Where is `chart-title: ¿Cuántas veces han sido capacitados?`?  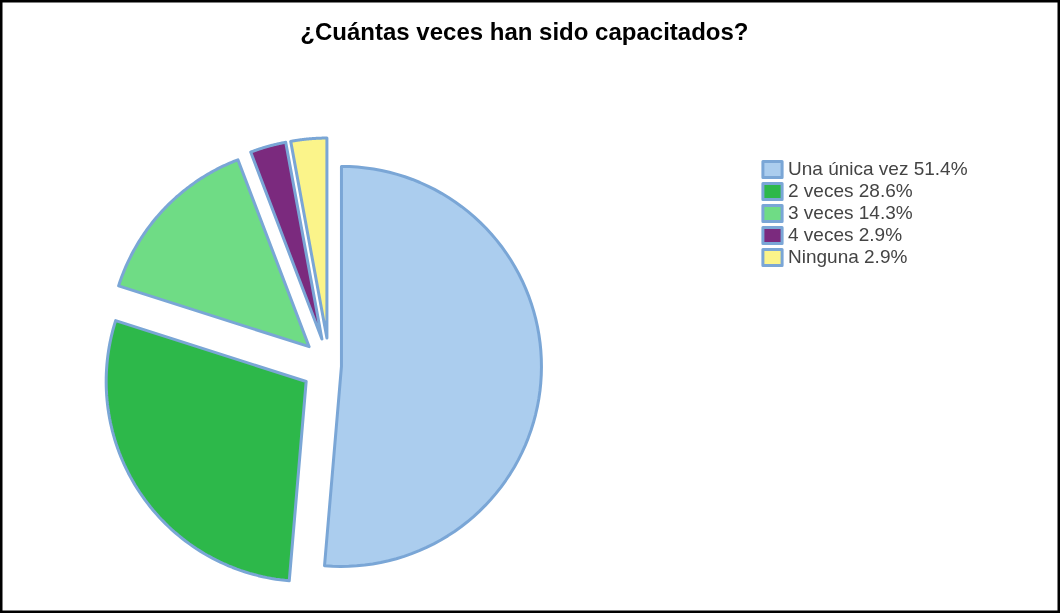 chart-title: ¿Cuántas veces han sido capacitados? is located at coordinates (524, 31).